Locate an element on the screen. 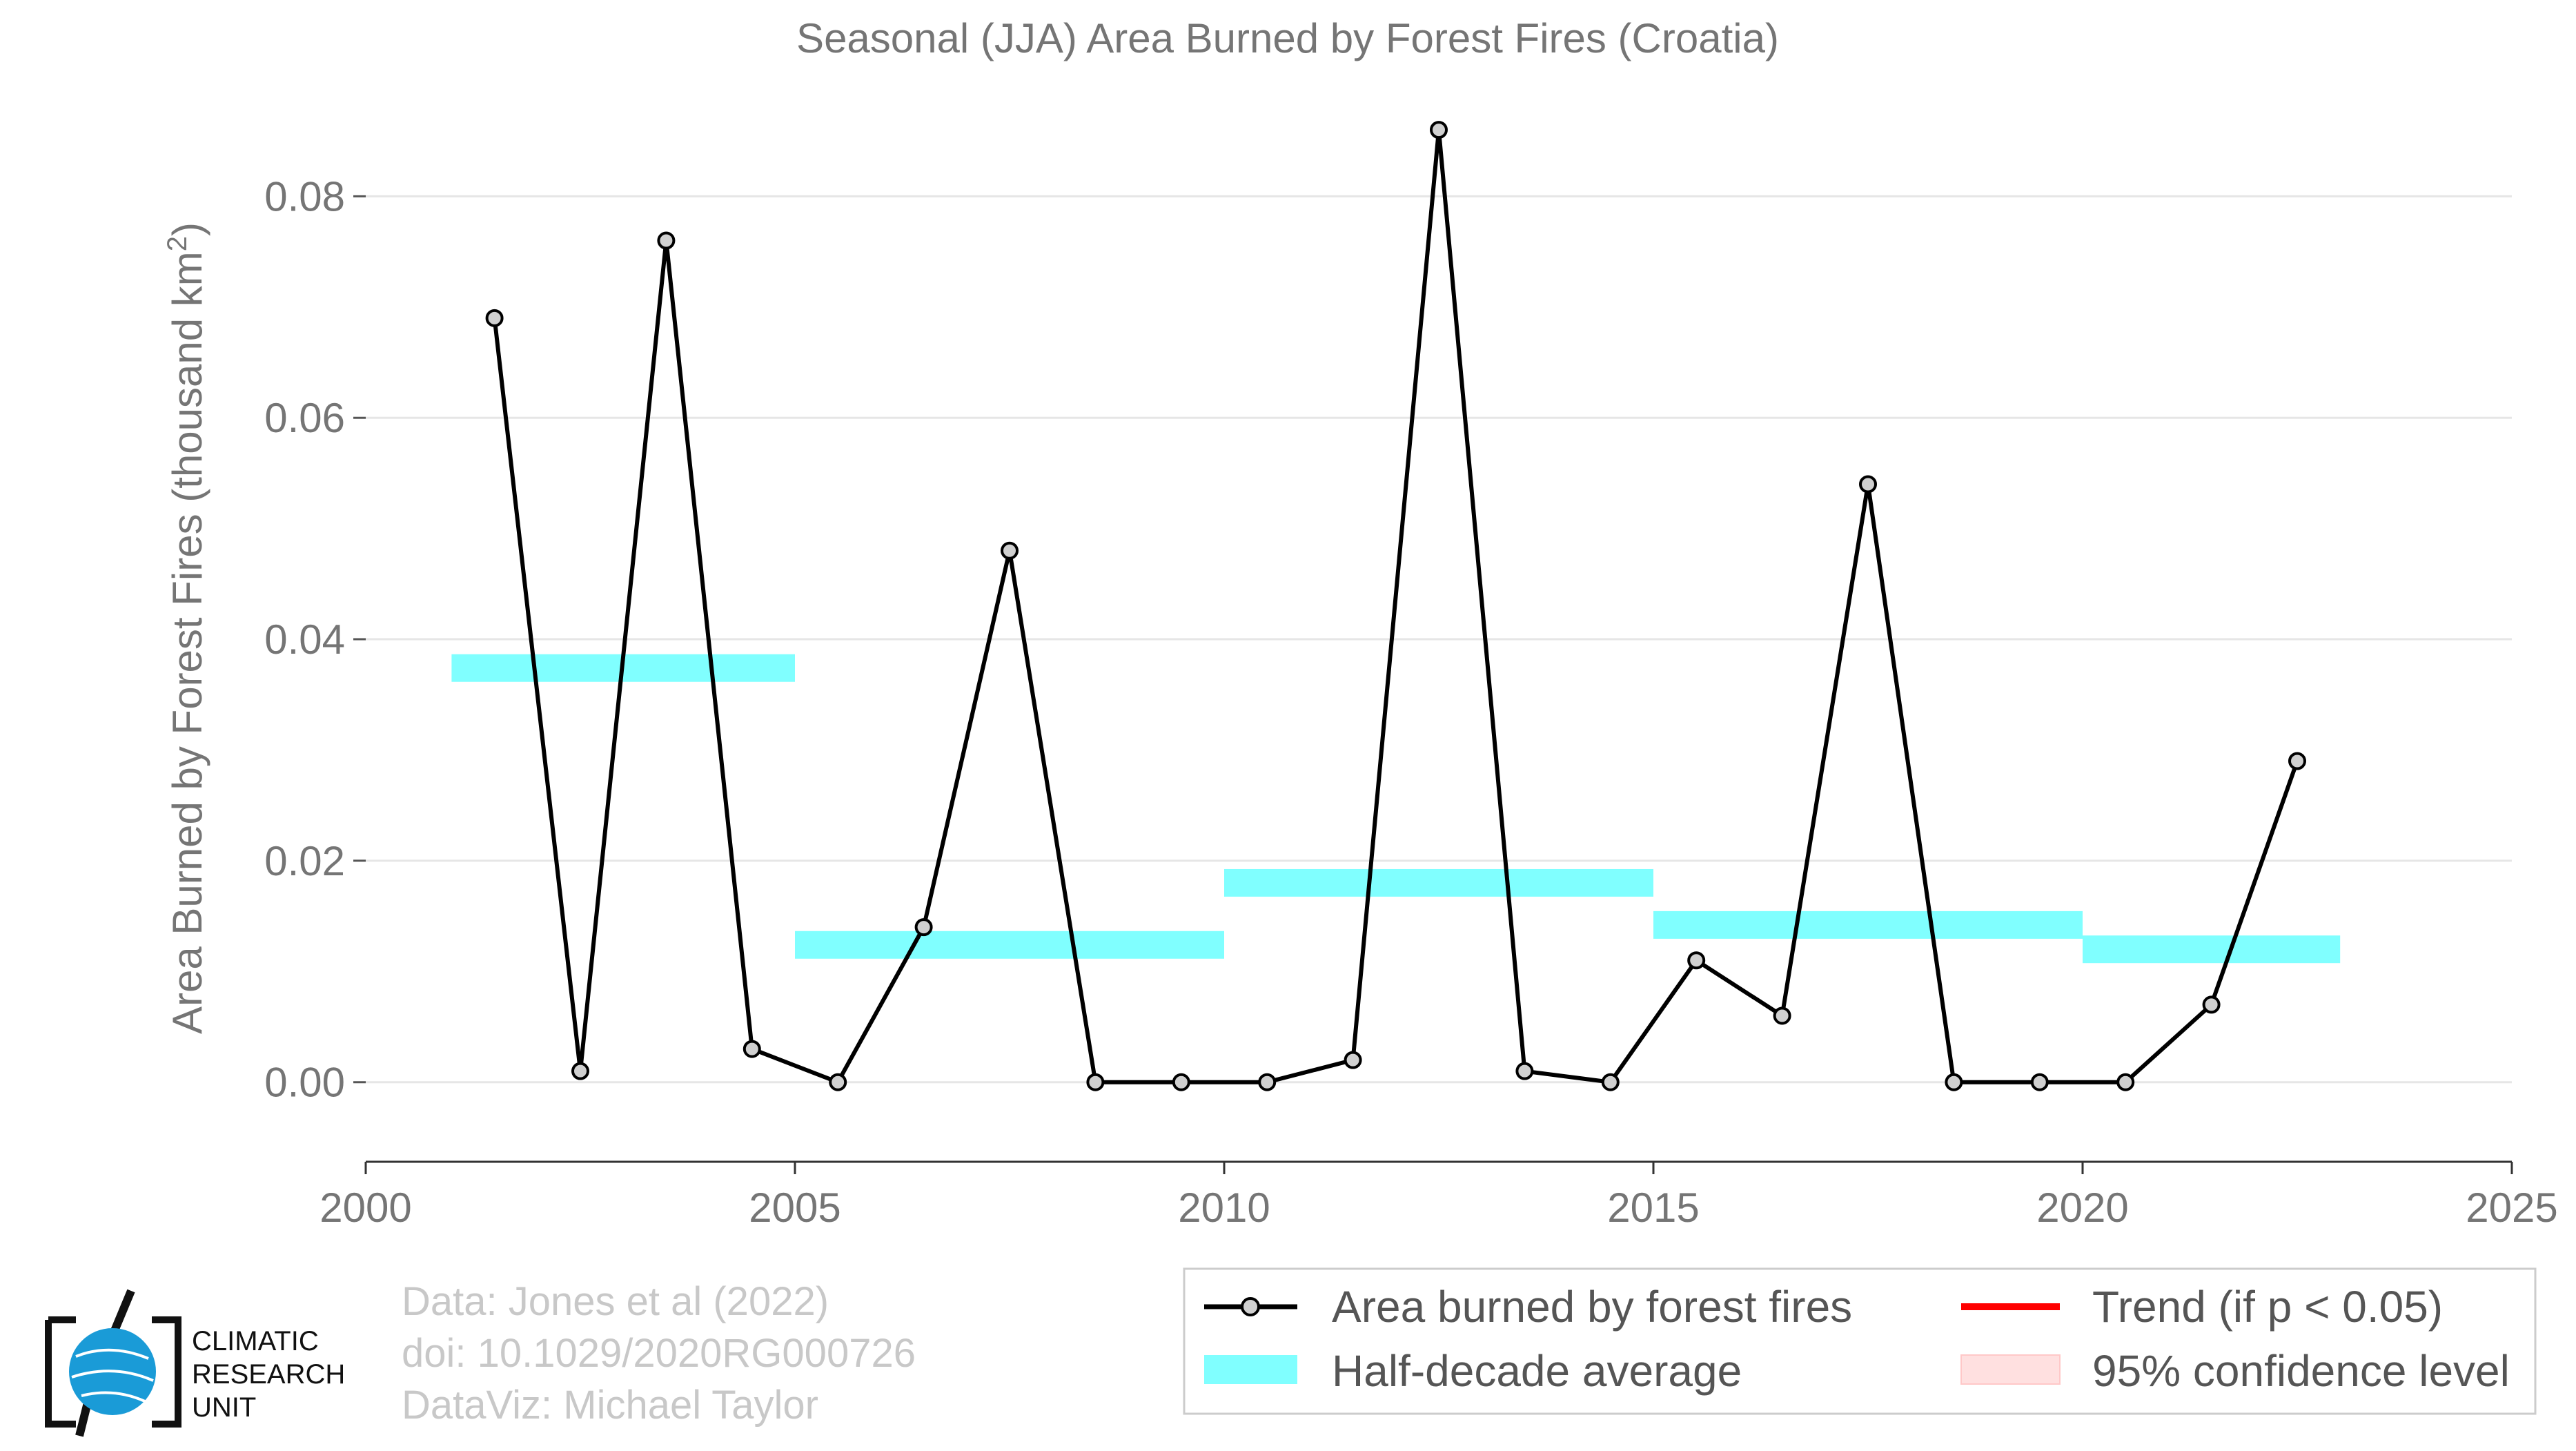  x-axis: 2000 2005 2010 2015 2020 2025 is located at coordinates (1438, 1195).